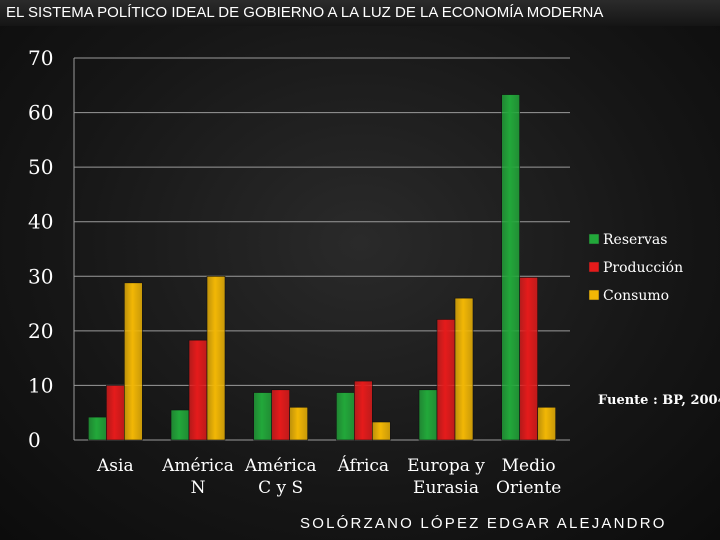 This screenshot has height=540, width=720. Describe the element at coordinates (280, 488) in the screenshot. I see `x-category-label: C y S` at that location.